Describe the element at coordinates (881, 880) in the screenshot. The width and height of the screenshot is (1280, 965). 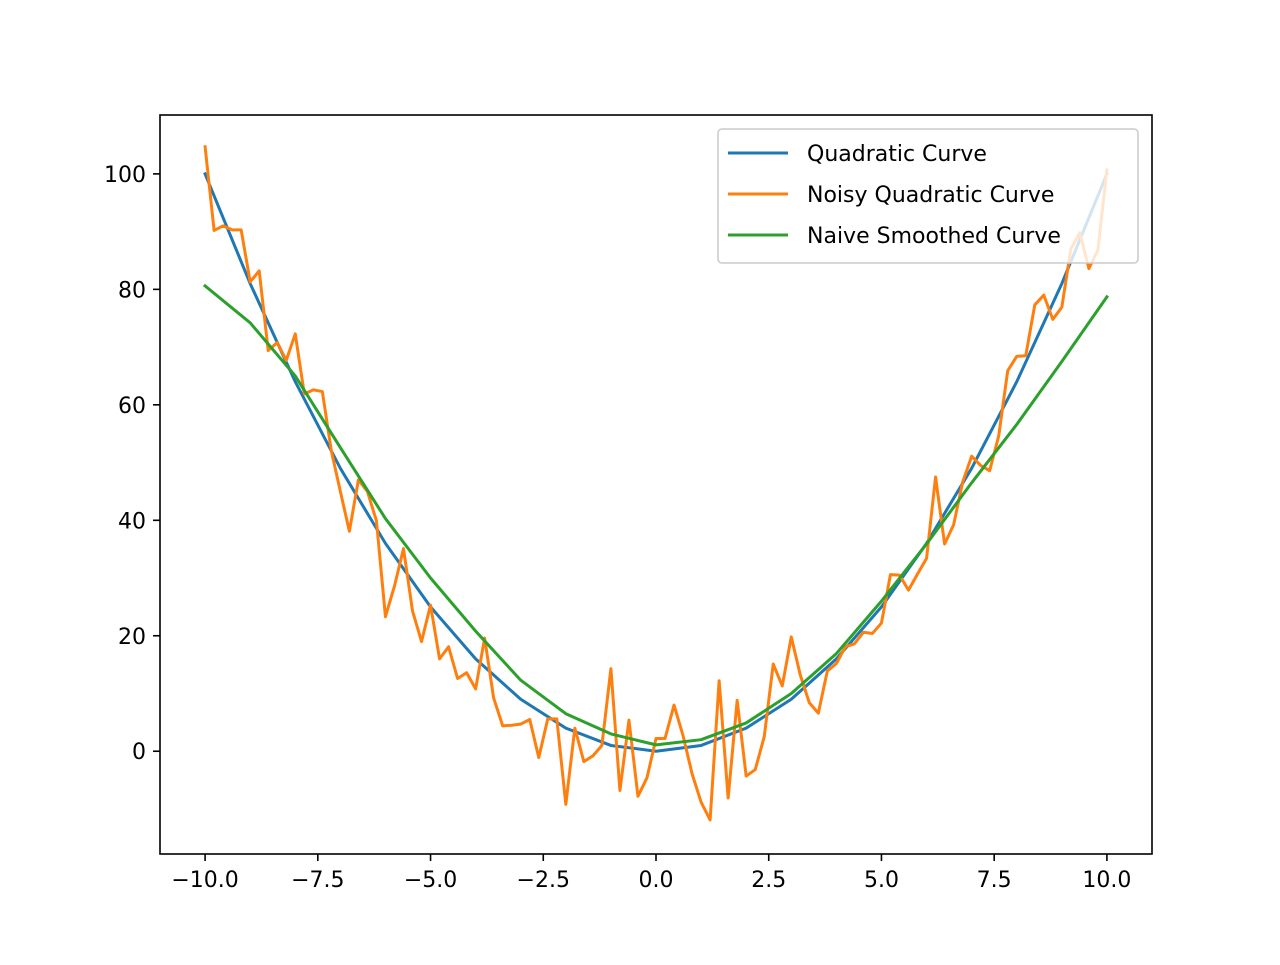
I see `x-tick-label: 5.0` at that location.